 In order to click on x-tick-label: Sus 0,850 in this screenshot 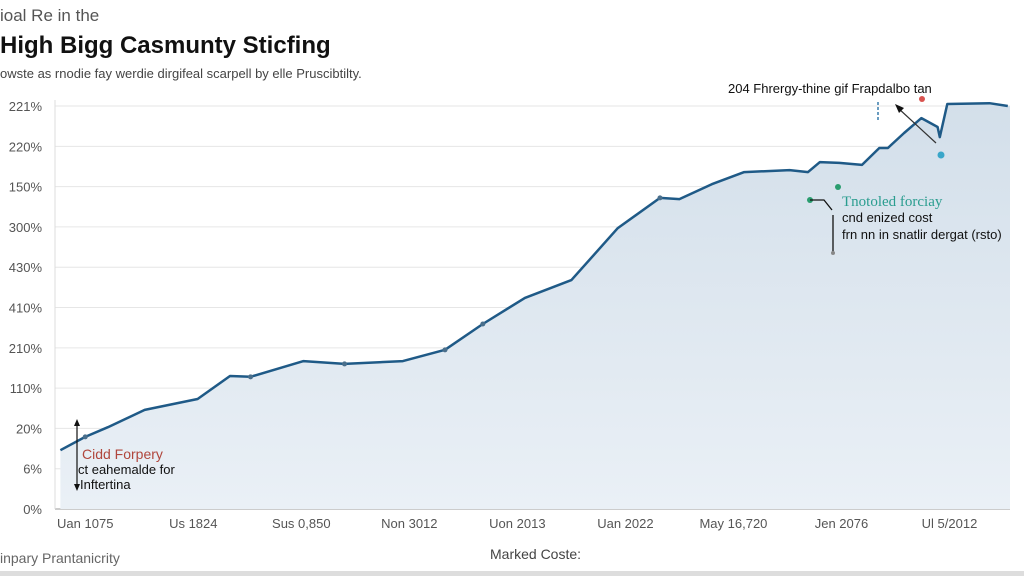, I will do `click(301, 523)`.